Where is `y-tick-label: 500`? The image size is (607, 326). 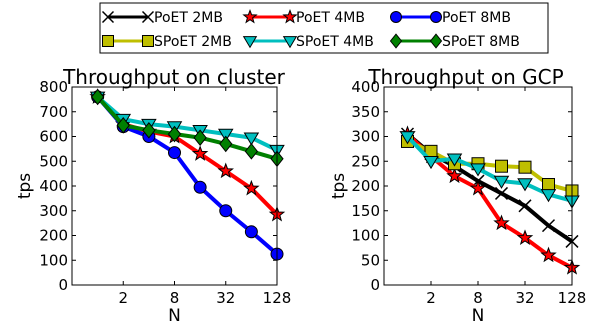
y-tick-label: 500 is located at coordinates (53, 161).